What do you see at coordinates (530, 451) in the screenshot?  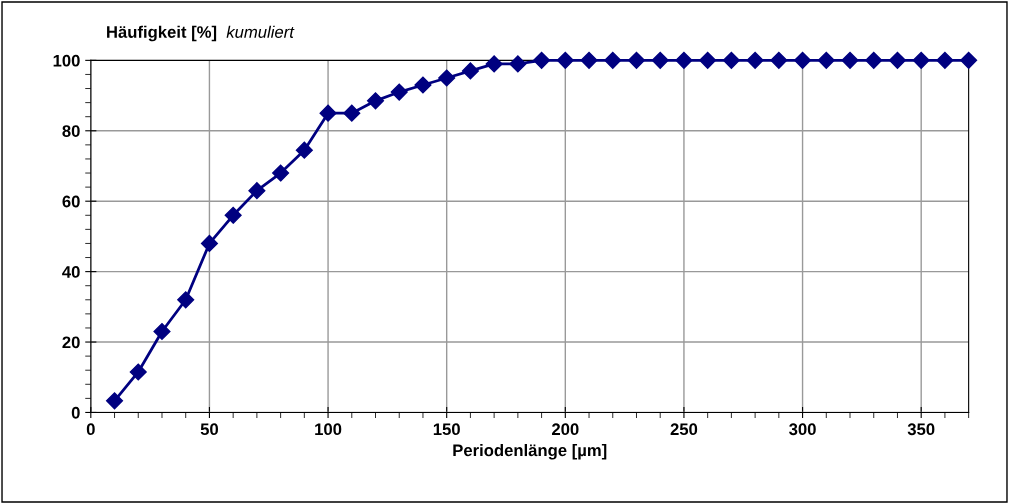 I see `x-axis-title: Periodenlänge [µm]` at bounding box center [530, 451].